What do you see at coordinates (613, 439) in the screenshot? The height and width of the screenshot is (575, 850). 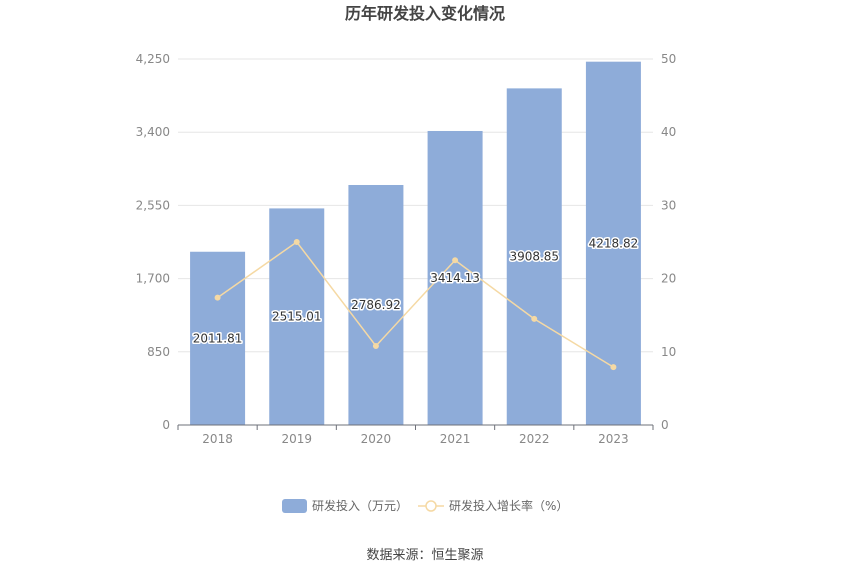 I see `x-tick-label: 2023` at bounding box center [613, 439].